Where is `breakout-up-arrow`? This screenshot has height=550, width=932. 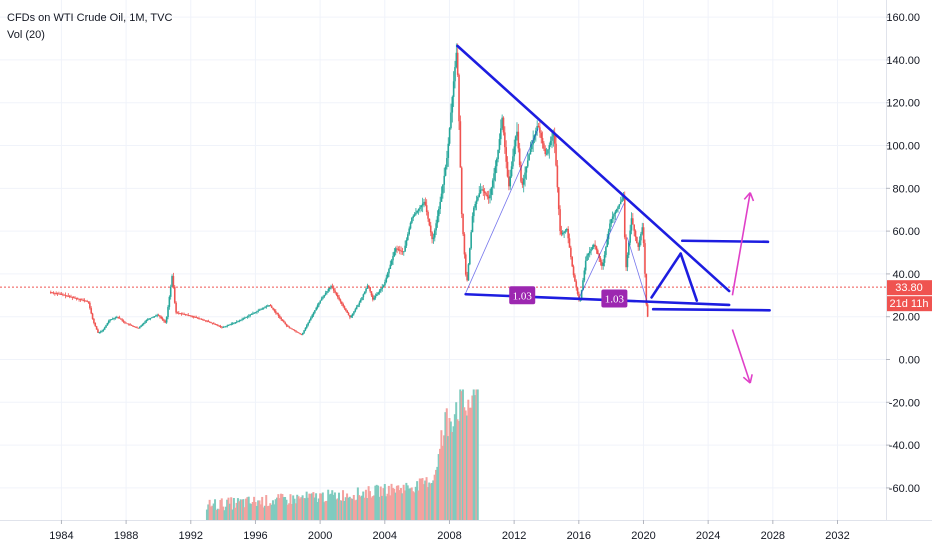
breakout-up-arrow is located at coordinates (743, 244).